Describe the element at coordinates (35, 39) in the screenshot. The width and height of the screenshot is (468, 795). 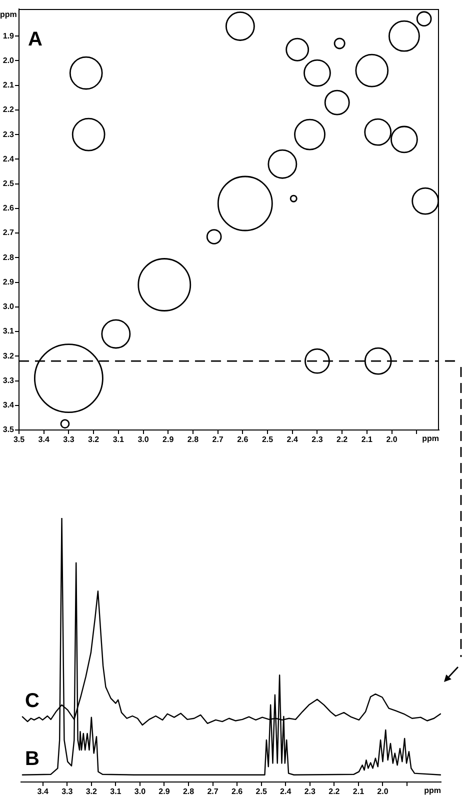
I see `annotation: A` at that location.